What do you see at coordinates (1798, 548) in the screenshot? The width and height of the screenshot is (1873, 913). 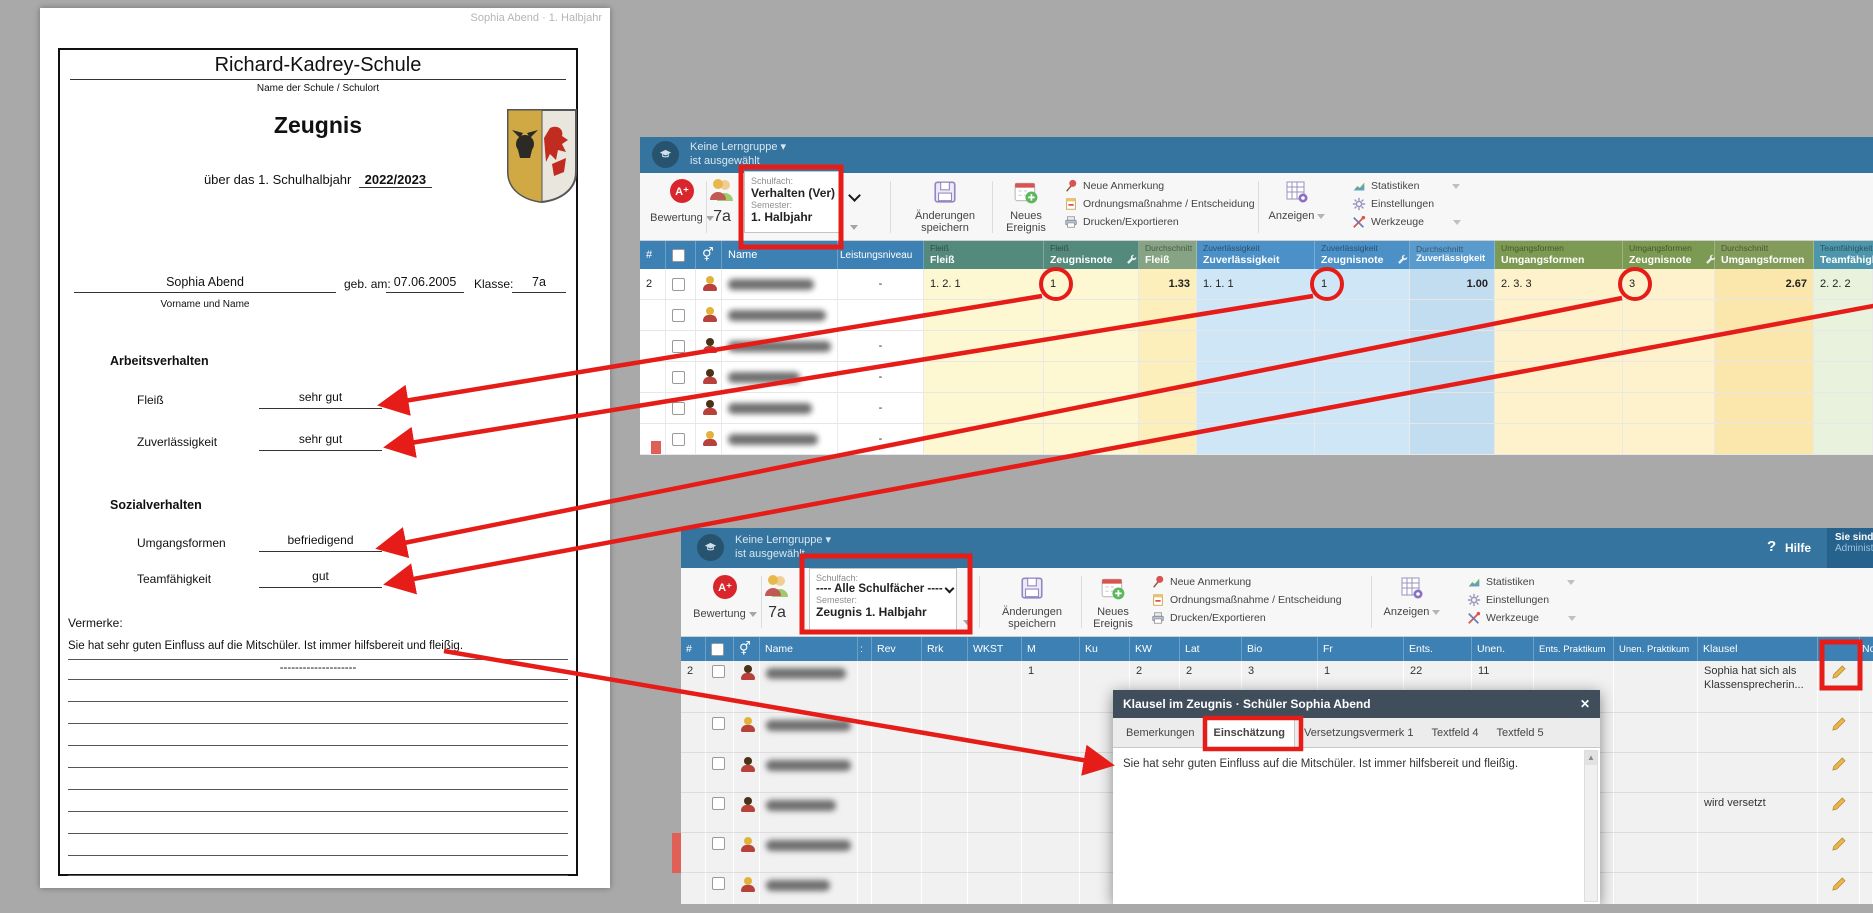 I see `help-button: Hilfe` at bounding box center [1798, 548].